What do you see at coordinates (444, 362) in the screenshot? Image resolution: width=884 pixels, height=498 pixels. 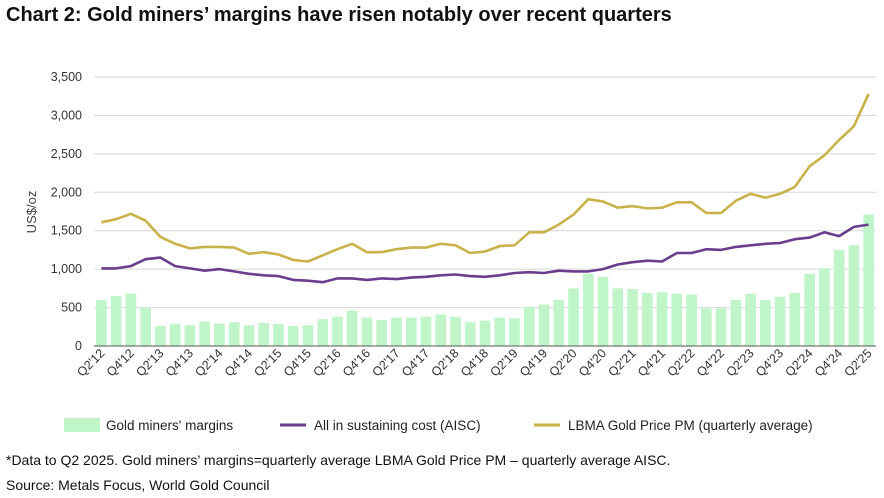 I see `x-tick-label: Q2'18` at bounding box center [444, 362].